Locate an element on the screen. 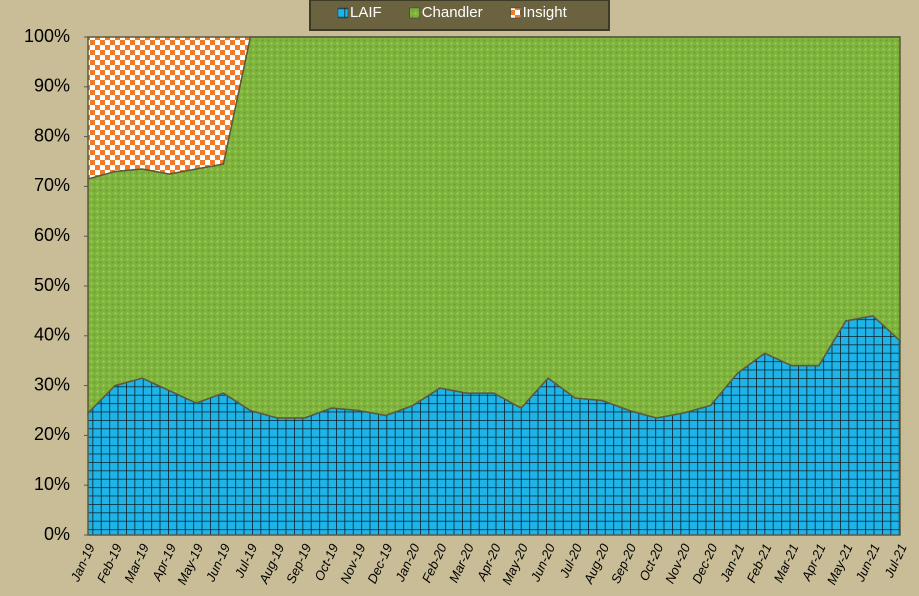  x-tick-label: Dec-20 is located at coordinates (705, 563).